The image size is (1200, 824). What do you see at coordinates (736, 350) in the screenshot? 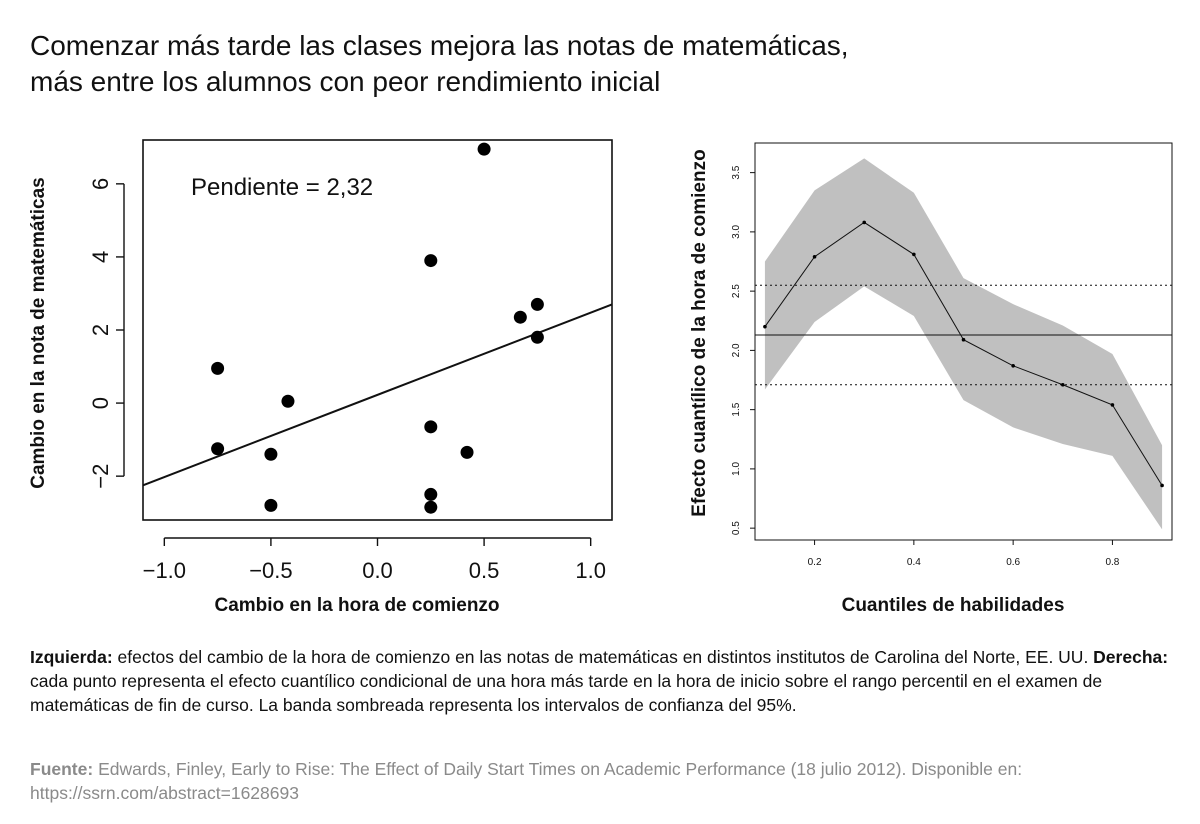
I see `right-y-tick-label: 2.0` at bounding box center [736, 350].